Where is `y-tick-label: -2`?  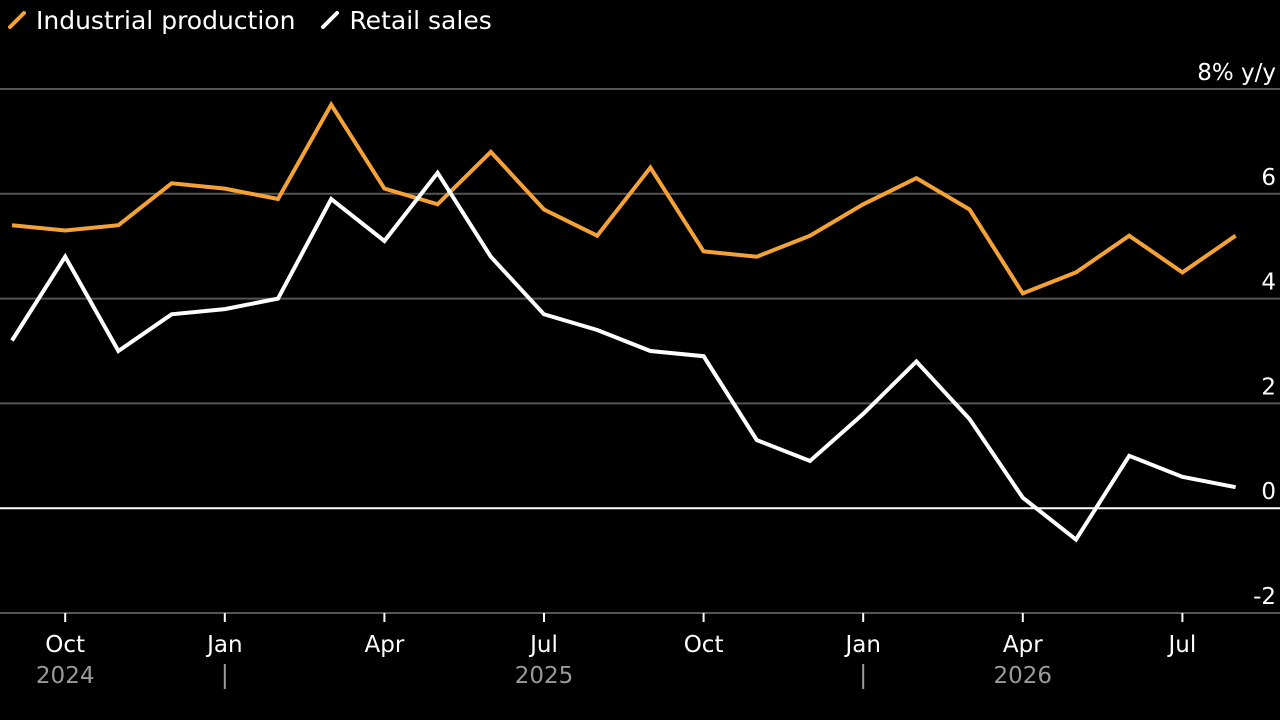 y-tick-label: -2 is located at coordinates (1264, 597).